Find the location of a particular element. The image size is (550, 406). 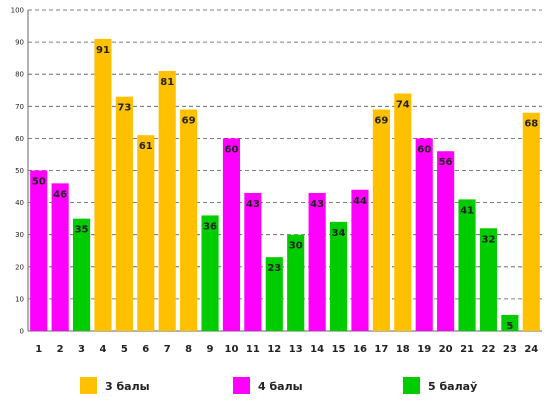

legend-label: 4 балы is located at coordinates (280, 386).